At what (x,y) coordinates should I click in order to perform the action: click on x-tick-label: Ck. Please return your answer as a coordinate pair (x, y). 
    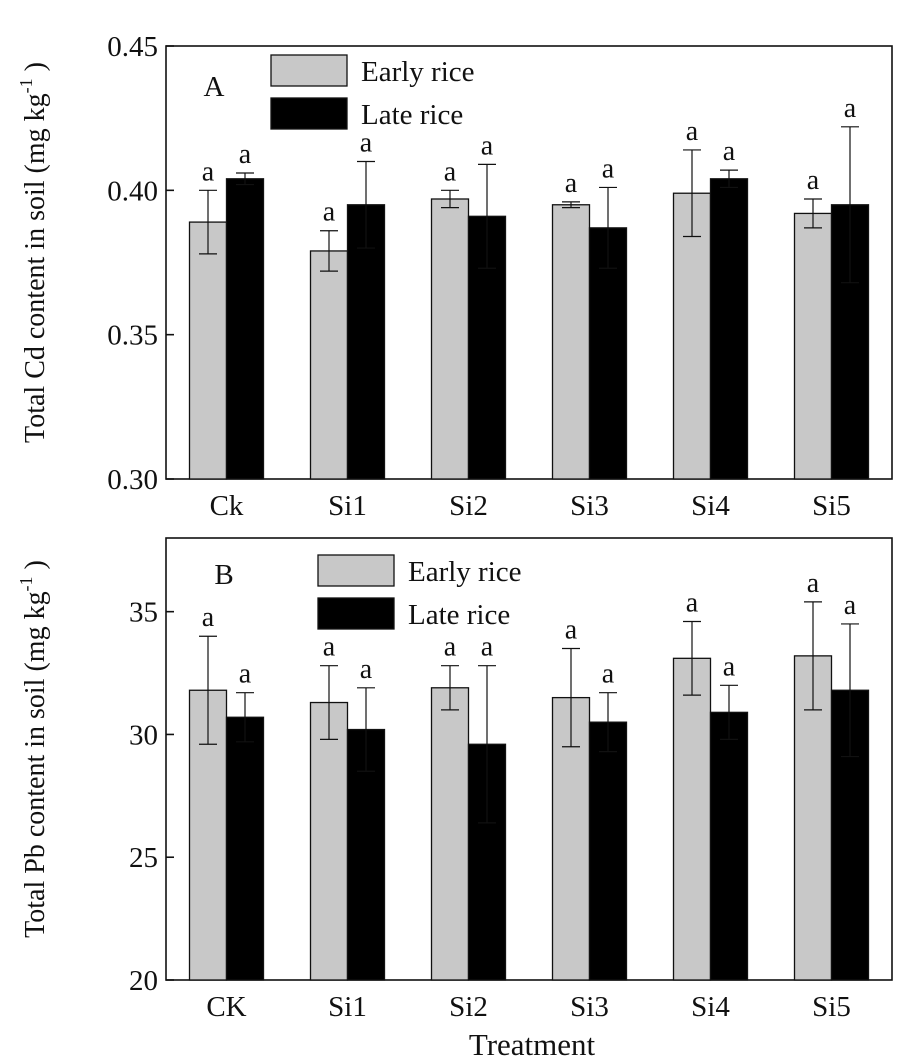
    Looking at the image, I should click on (227, 506).